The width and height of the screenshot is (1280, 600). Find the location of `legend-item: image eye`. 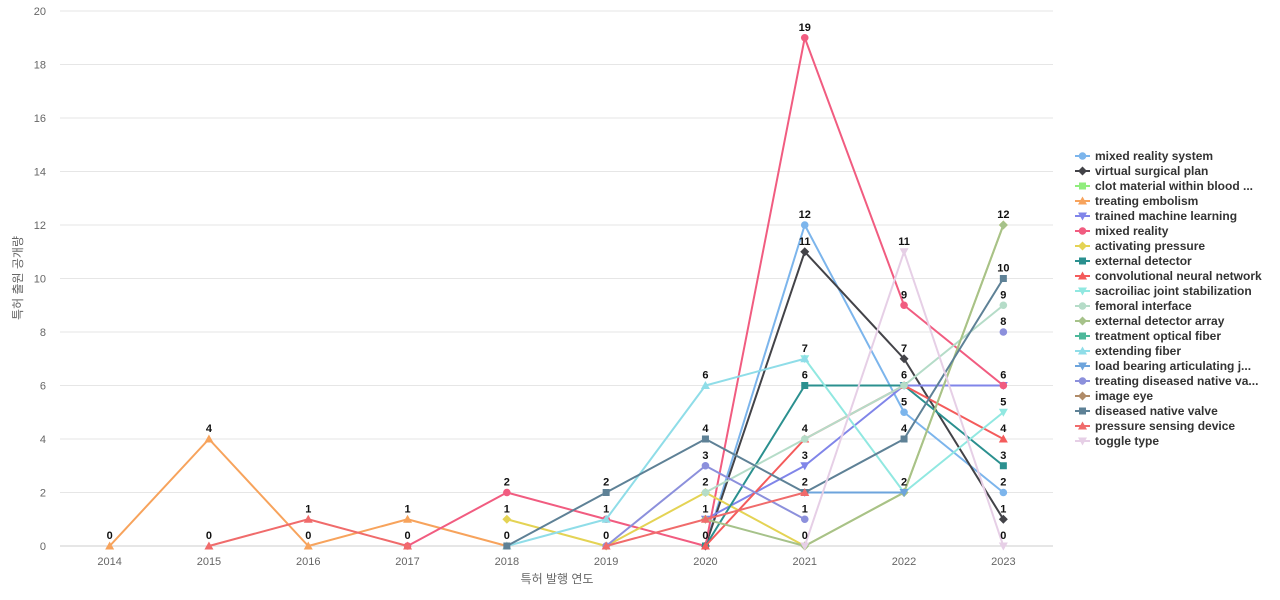

legend-item: image eye is located at coordinates (1114, 396).